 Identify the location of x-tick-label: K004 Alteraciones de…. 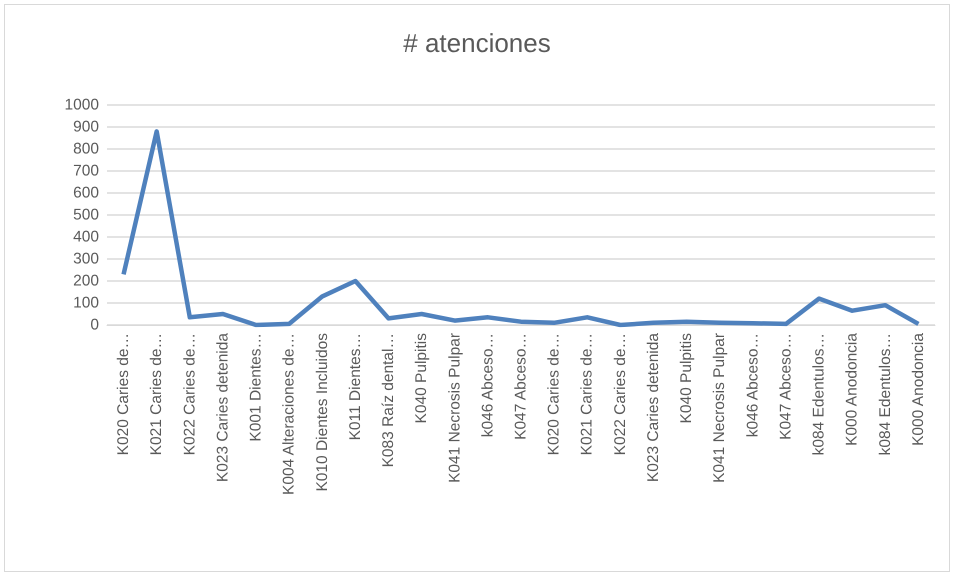
(289, 414).